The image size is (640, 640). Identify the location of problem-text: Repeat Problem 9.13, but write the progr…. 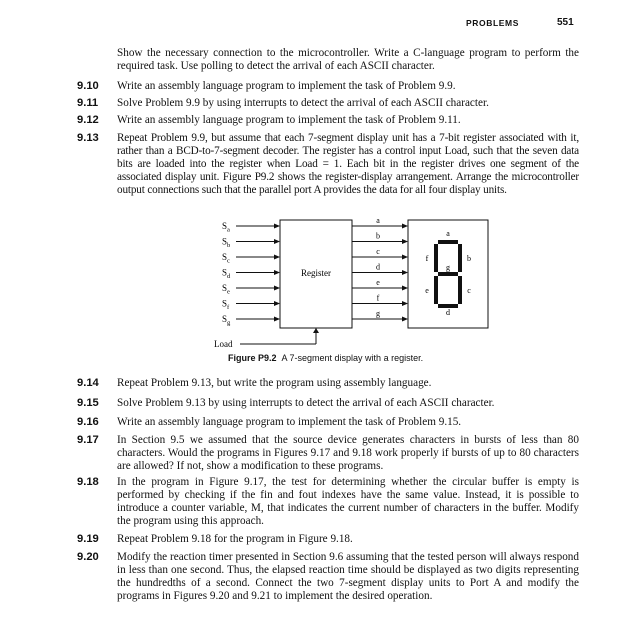
(274, 383).